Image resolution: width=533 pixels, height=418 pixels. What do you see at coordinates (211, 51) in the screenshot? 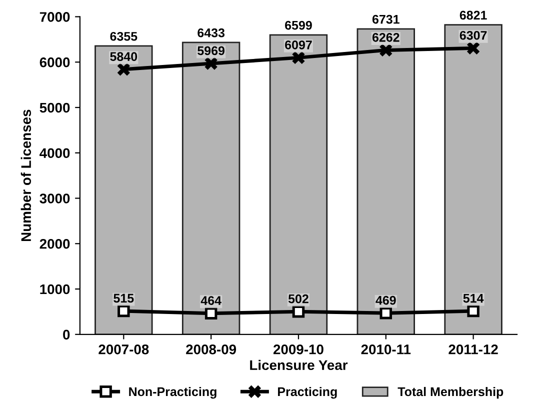
I see `data-label: 5969` at bounding box center [211, 51].